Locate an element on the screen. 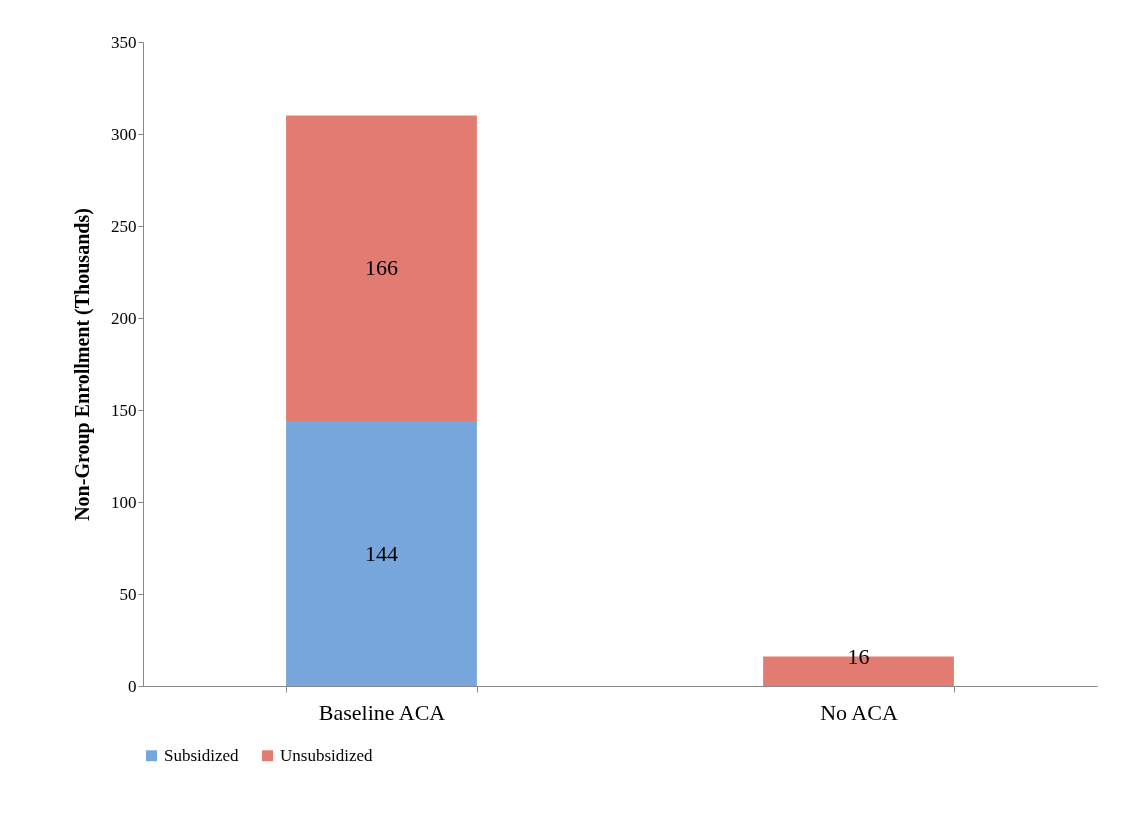 This screenshot has height=817, width=1121. y-tick-label: 200 is located at coordinates (124, 318).